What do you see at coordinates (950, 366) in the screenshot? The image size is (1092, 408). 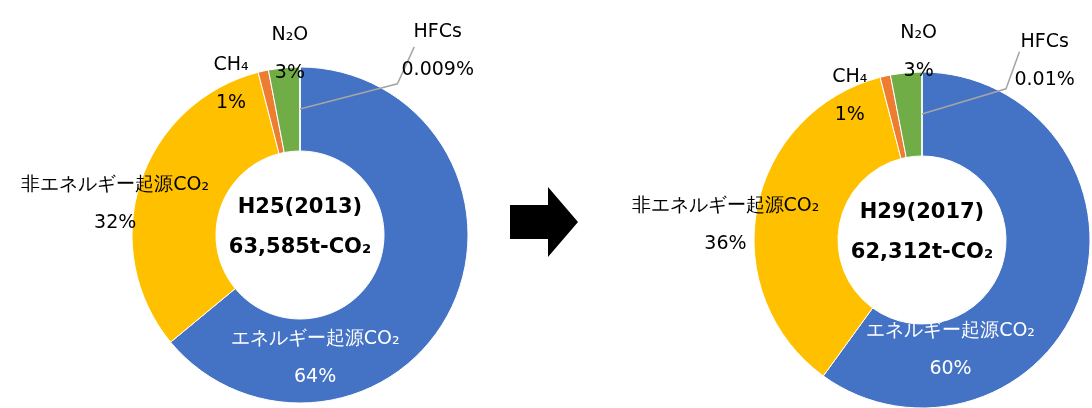 I see `data-label: 60%` at bounding box center [950, 366].